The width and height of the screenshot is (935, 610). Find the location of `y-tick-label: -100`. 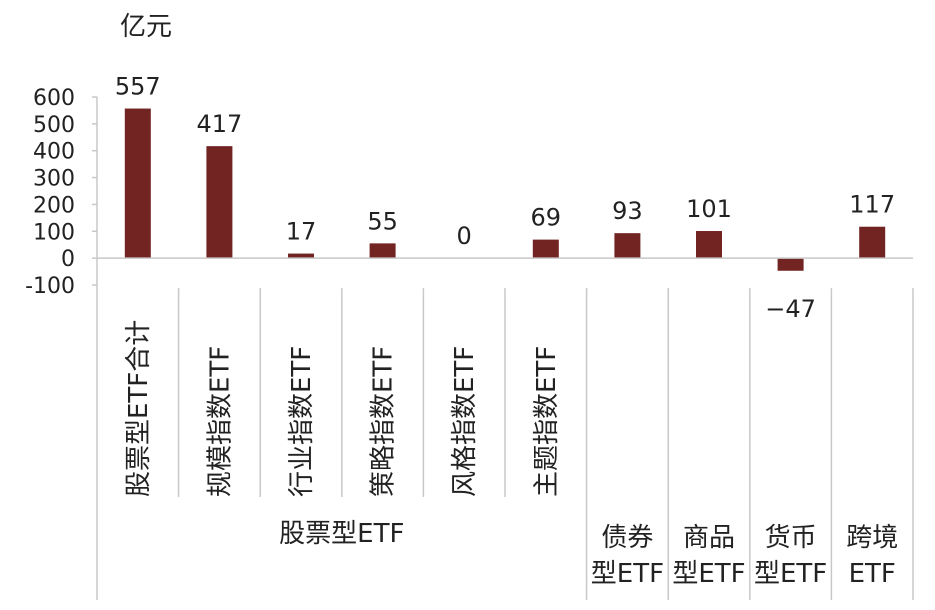

y-tick-label: -100 is located at coordinates (50, 286).